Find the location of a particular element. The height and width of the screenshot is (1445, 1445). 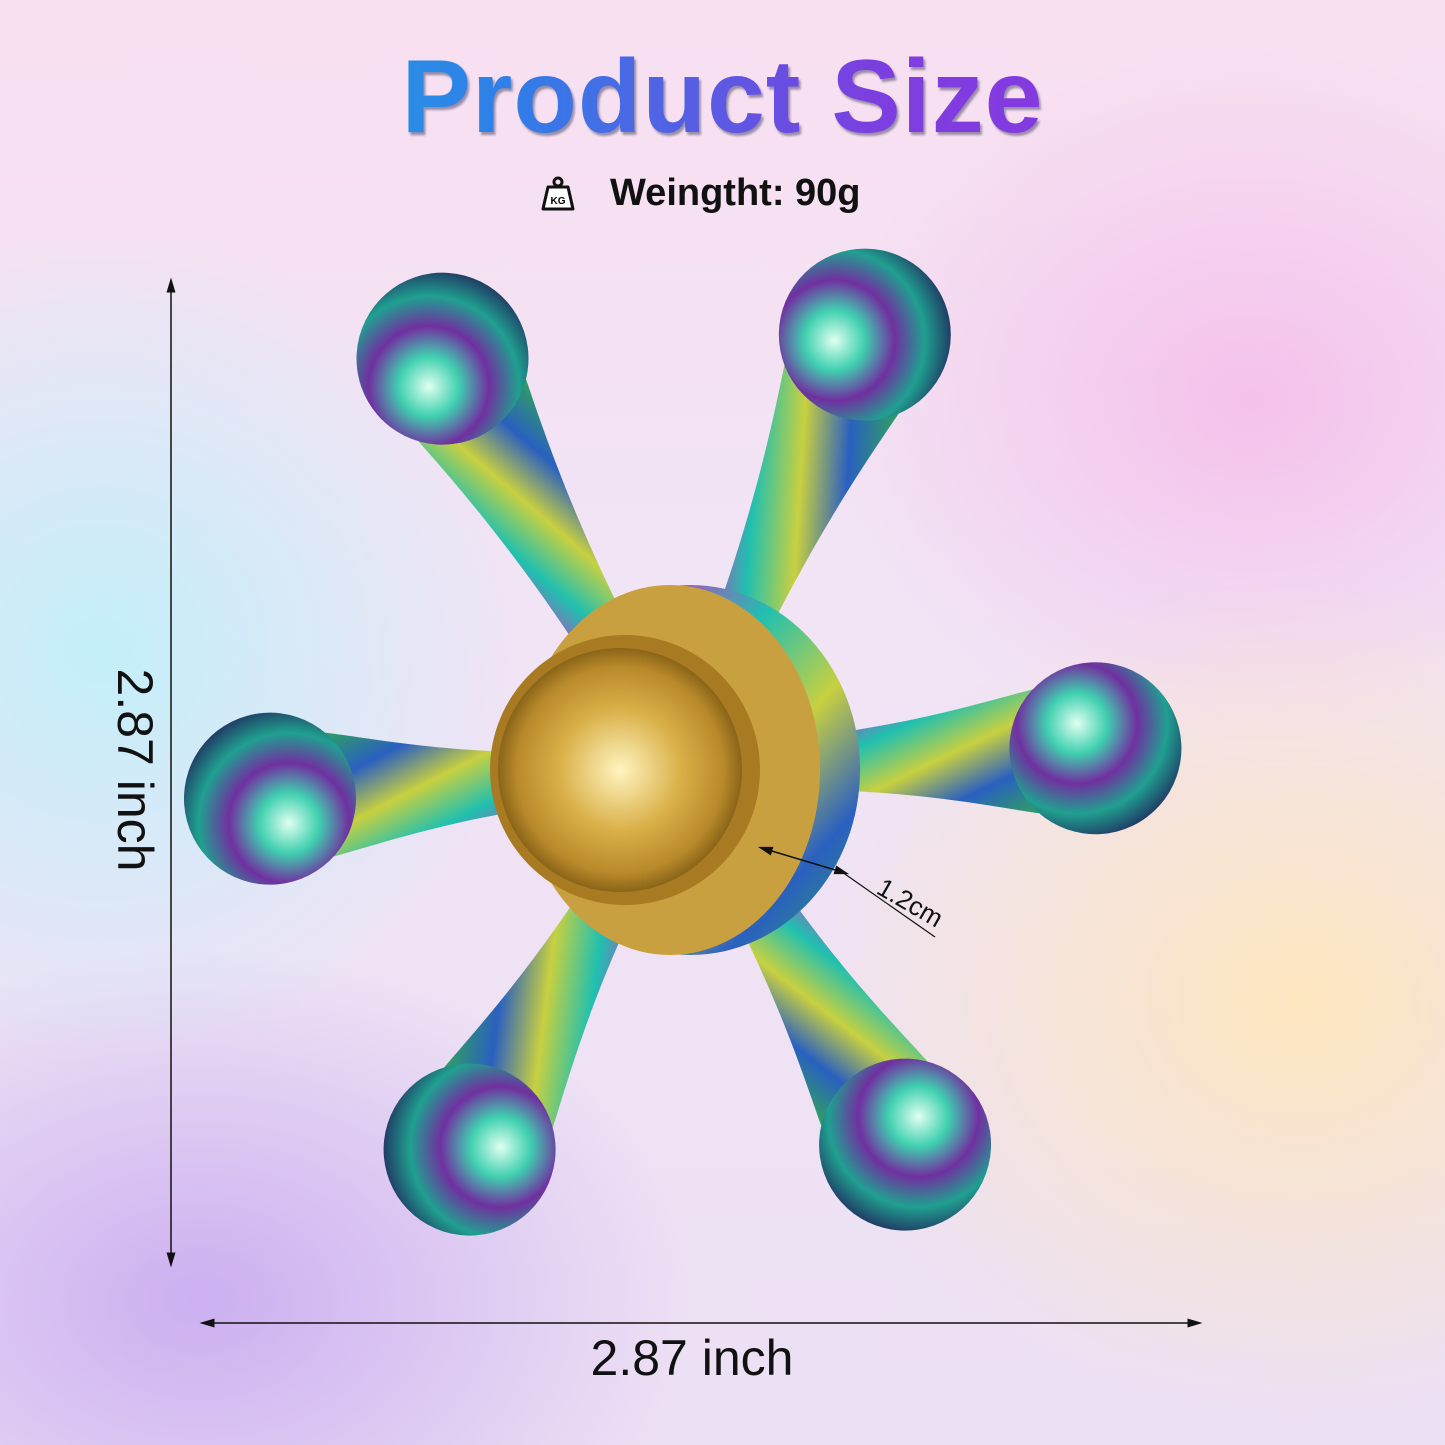

bearing-hub is located at coordinates (675, 770).